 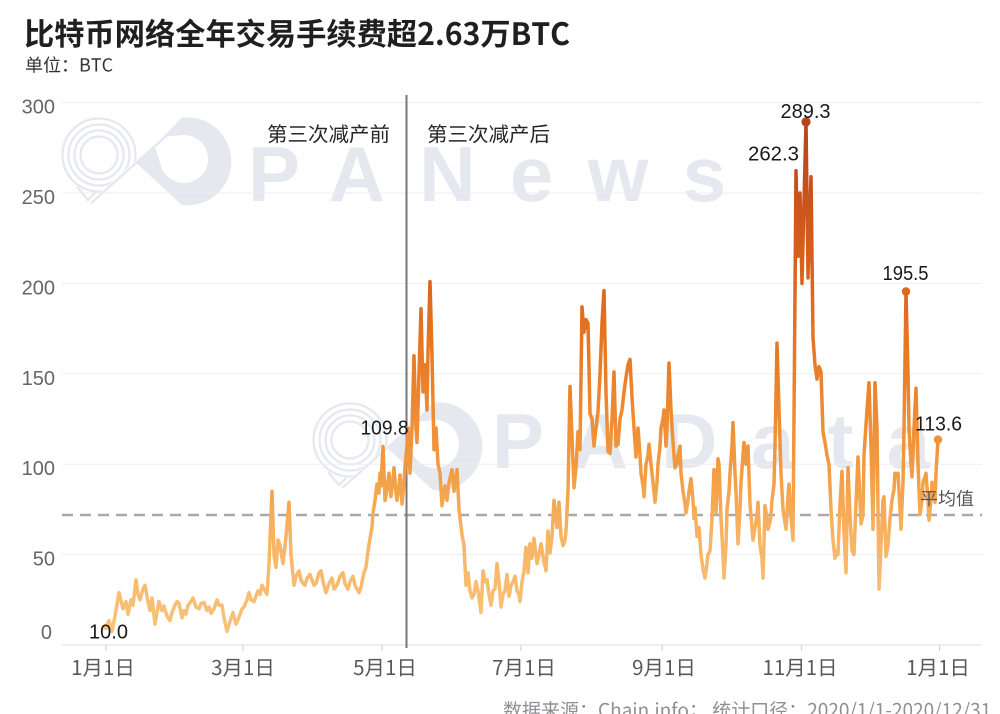 What do you see at coordinates (938, 424) in the screenshot?
I see `svg-text: 113.6` at bounding box center [938, 424].